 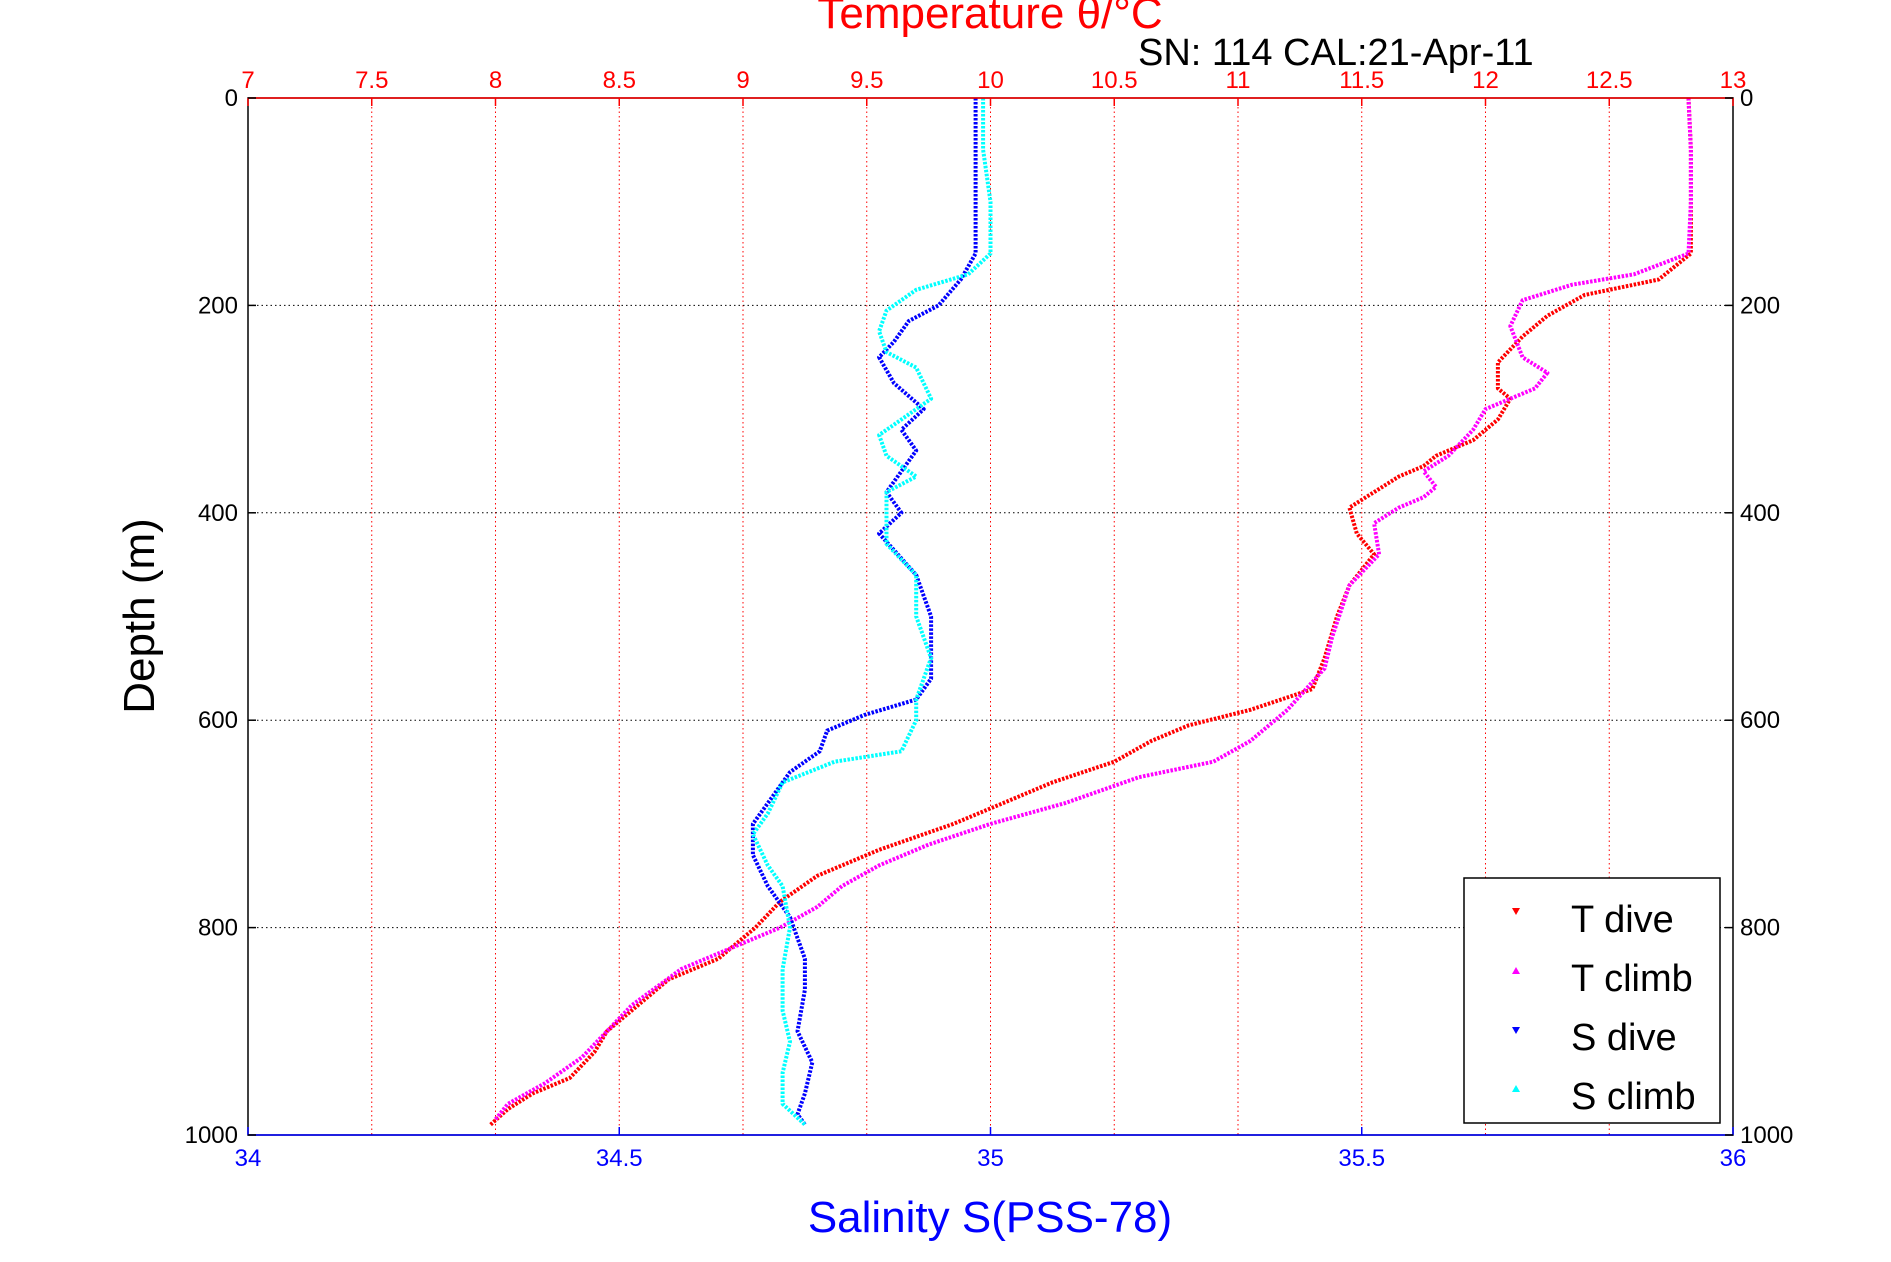 What do you see at coordinates (990, 80) in the screenshot?
I see `top-tick-label: 10` at bounding box center [990, 80].